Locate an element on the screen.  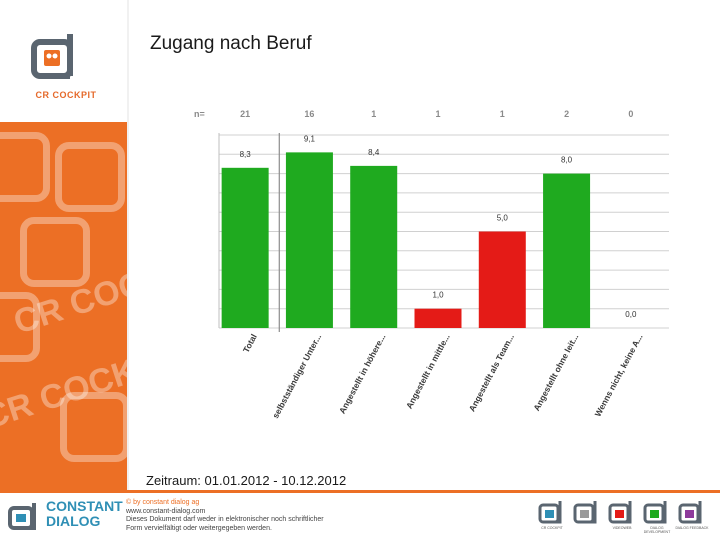
period-label: Zeitraum: 01.01.2012 - 10.12.2012 is located at coordinates (246, 480).